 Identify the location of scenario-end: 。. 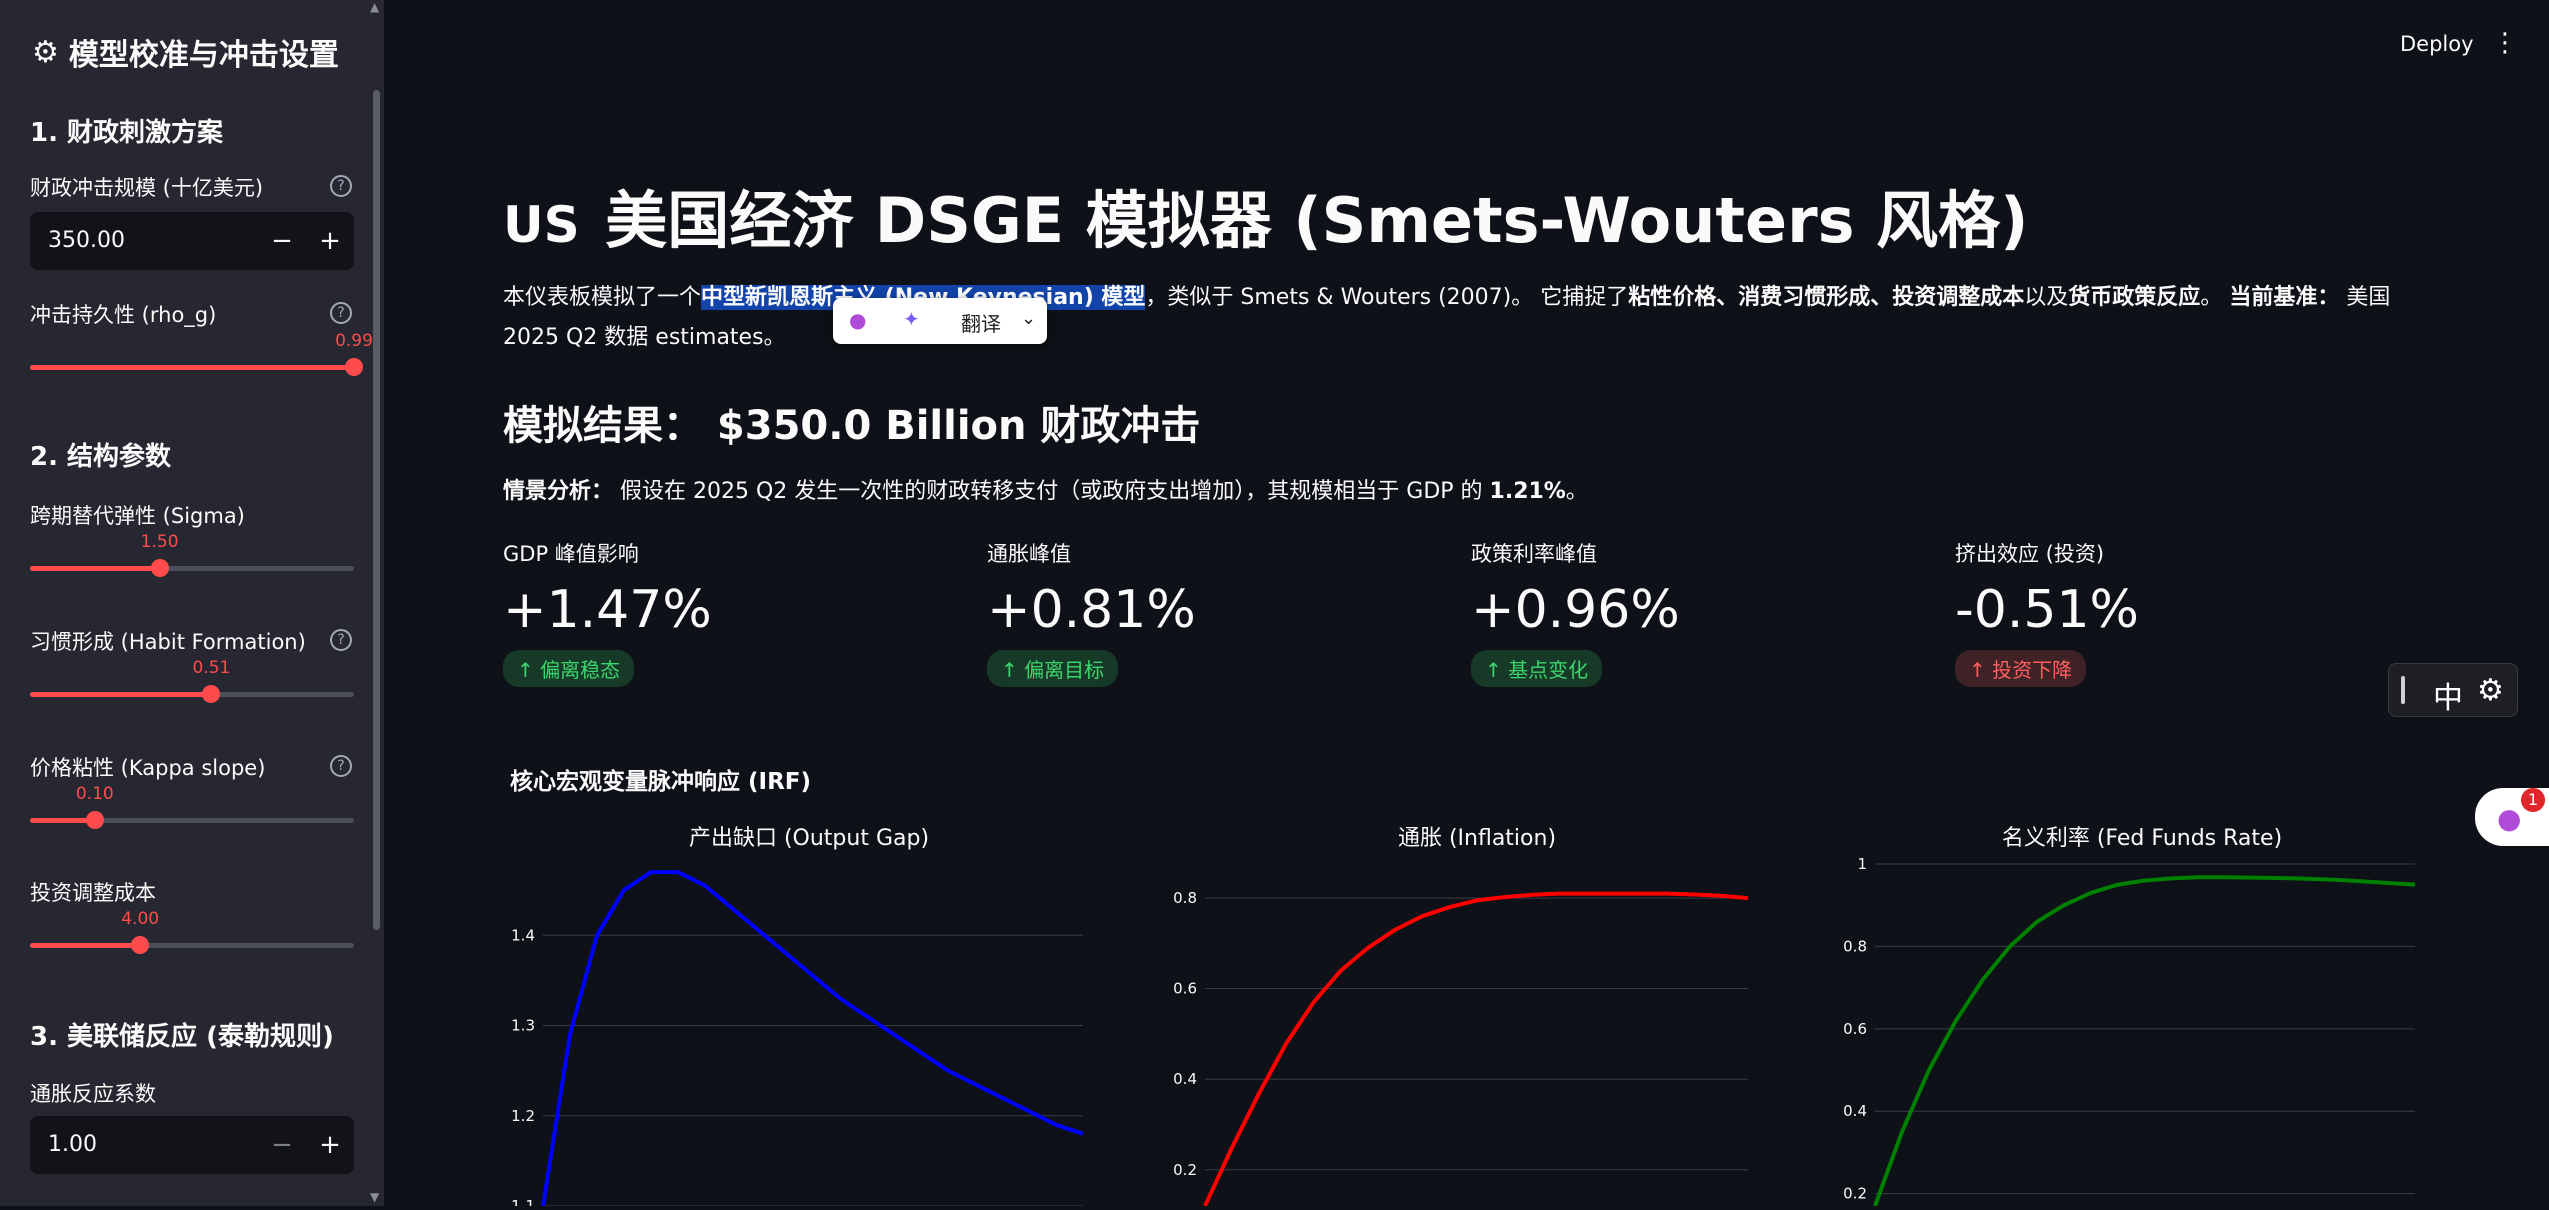
(1576, 491).